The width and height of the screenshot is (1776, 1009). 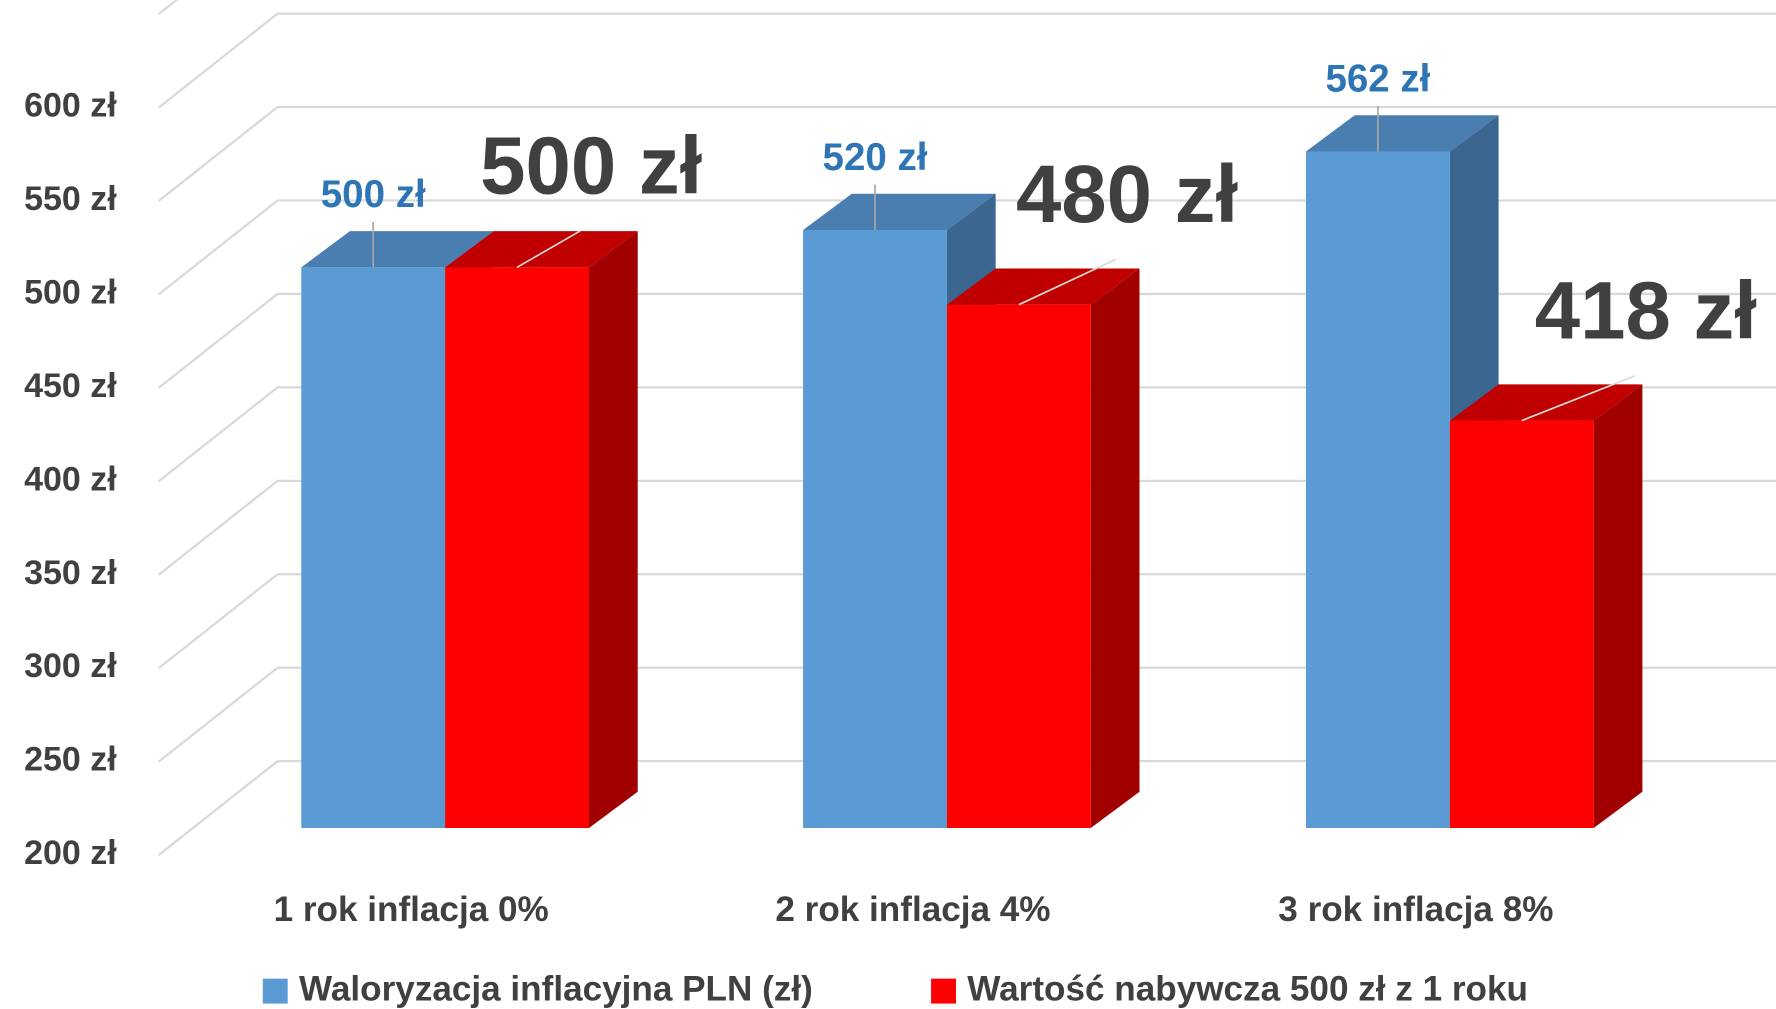 I want to click on y-tick-label: 600 zł, so click(x=70, y=106).